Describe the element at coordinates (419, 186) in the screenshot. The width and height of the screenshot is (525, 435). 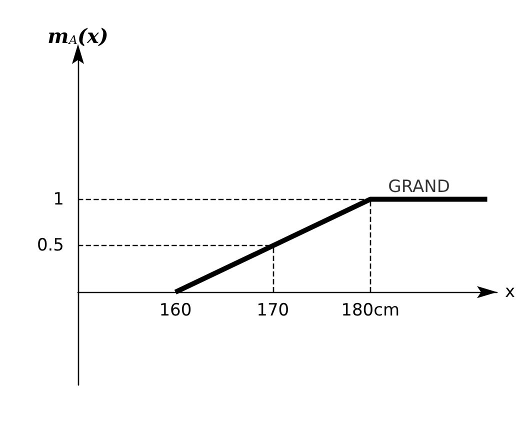
I see `annotation: GRAND` at that location.